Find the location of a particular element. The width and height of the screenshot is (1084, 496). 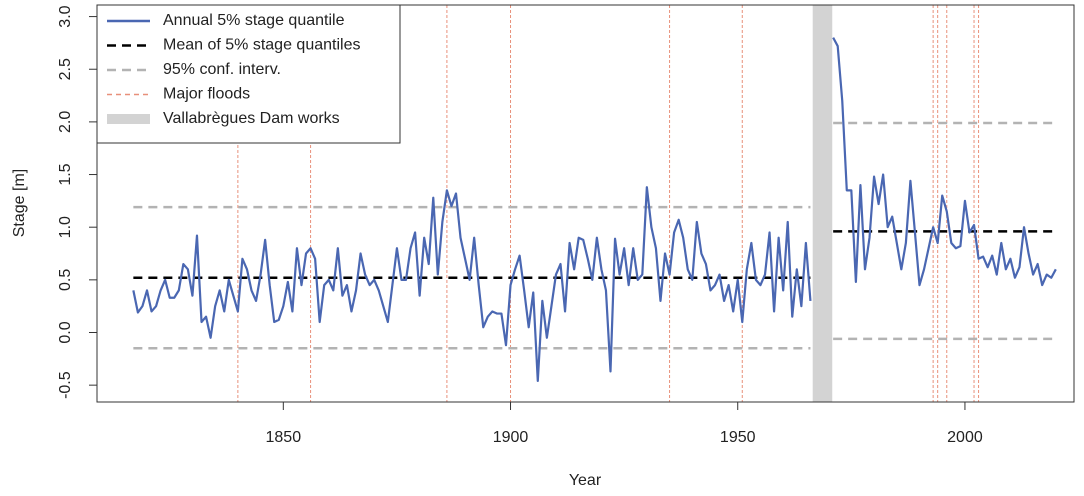

legend-label: Vallabrègues Dam works is located at coordinates (251, 118).